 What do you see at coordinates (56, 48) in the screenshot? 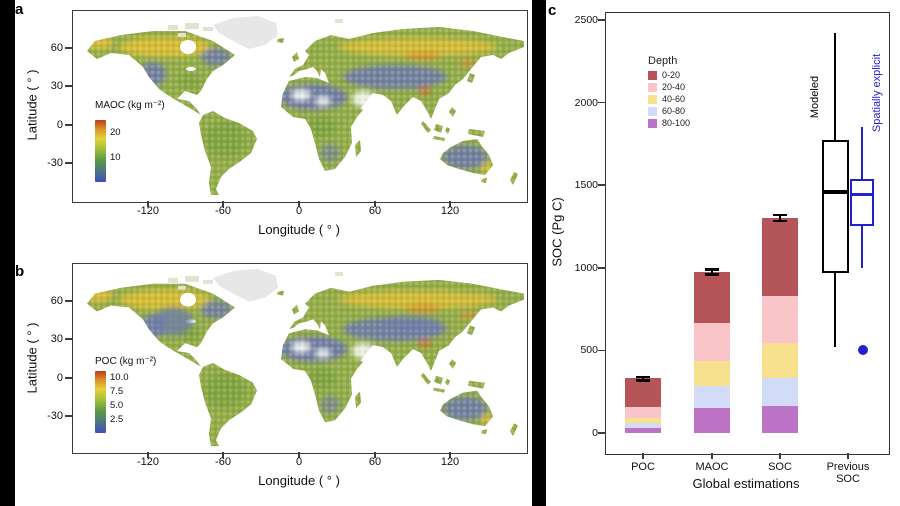
I see `lat-tick-label: 60` at bounding box center [56, 48].